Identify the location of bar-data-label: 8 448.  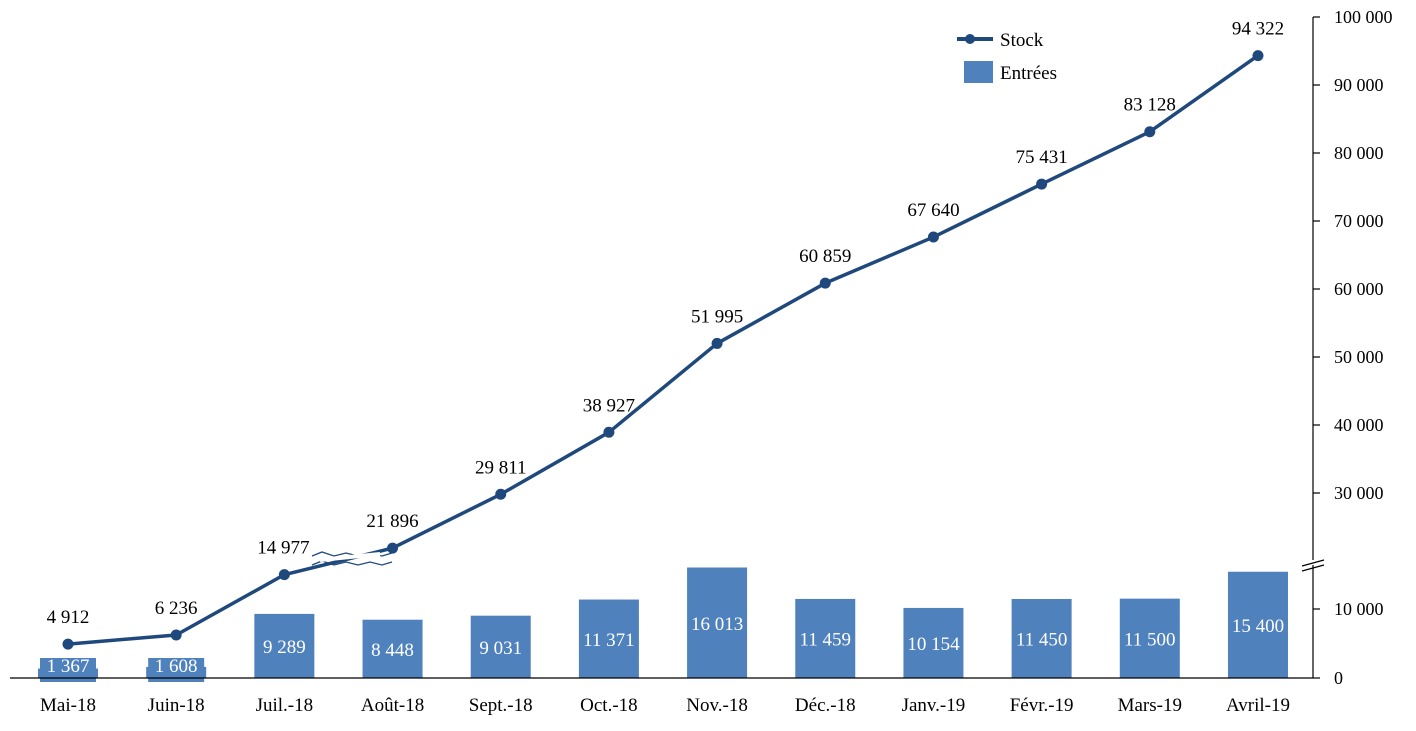
(392, 650).